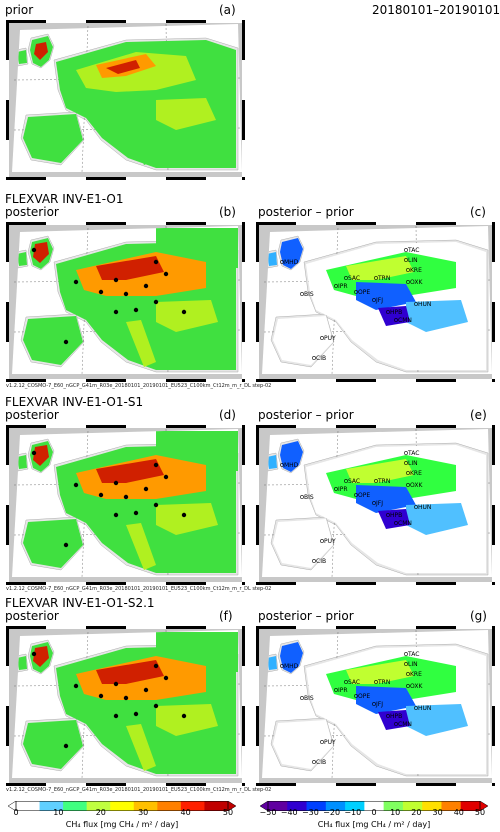 The height and width of the screenshot is (832, 500). I want to click on map-panel-e, so click(375, 505).